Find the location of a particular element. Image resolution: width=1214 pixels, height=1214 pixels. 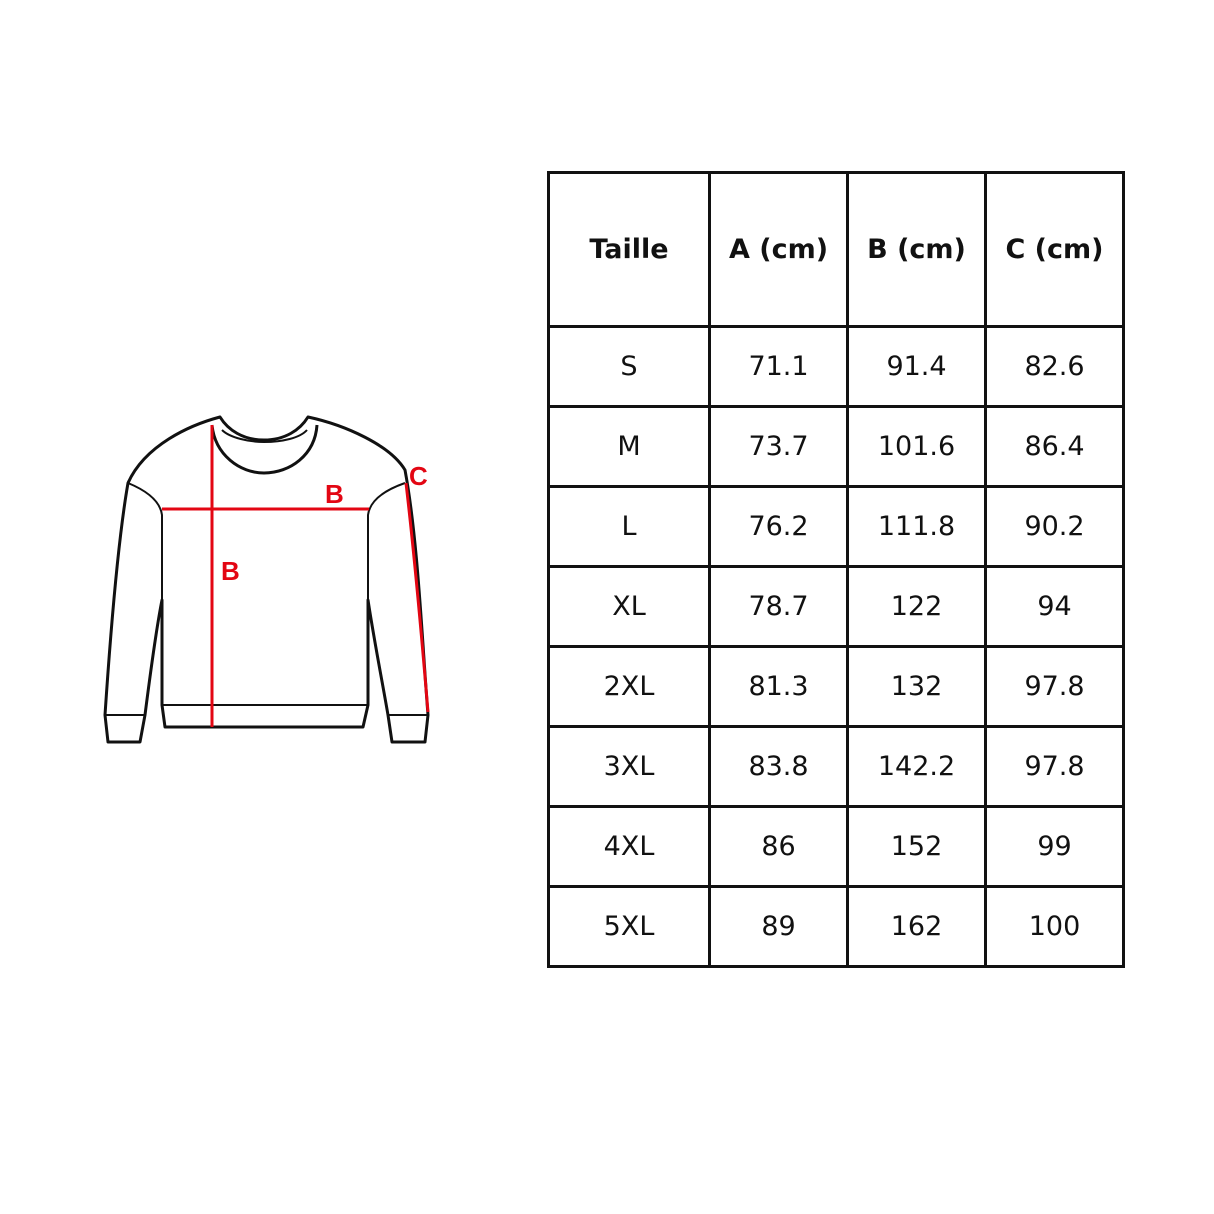

table-row: S 71.1 91.4 82.6 is located at coordinates (836, 366).